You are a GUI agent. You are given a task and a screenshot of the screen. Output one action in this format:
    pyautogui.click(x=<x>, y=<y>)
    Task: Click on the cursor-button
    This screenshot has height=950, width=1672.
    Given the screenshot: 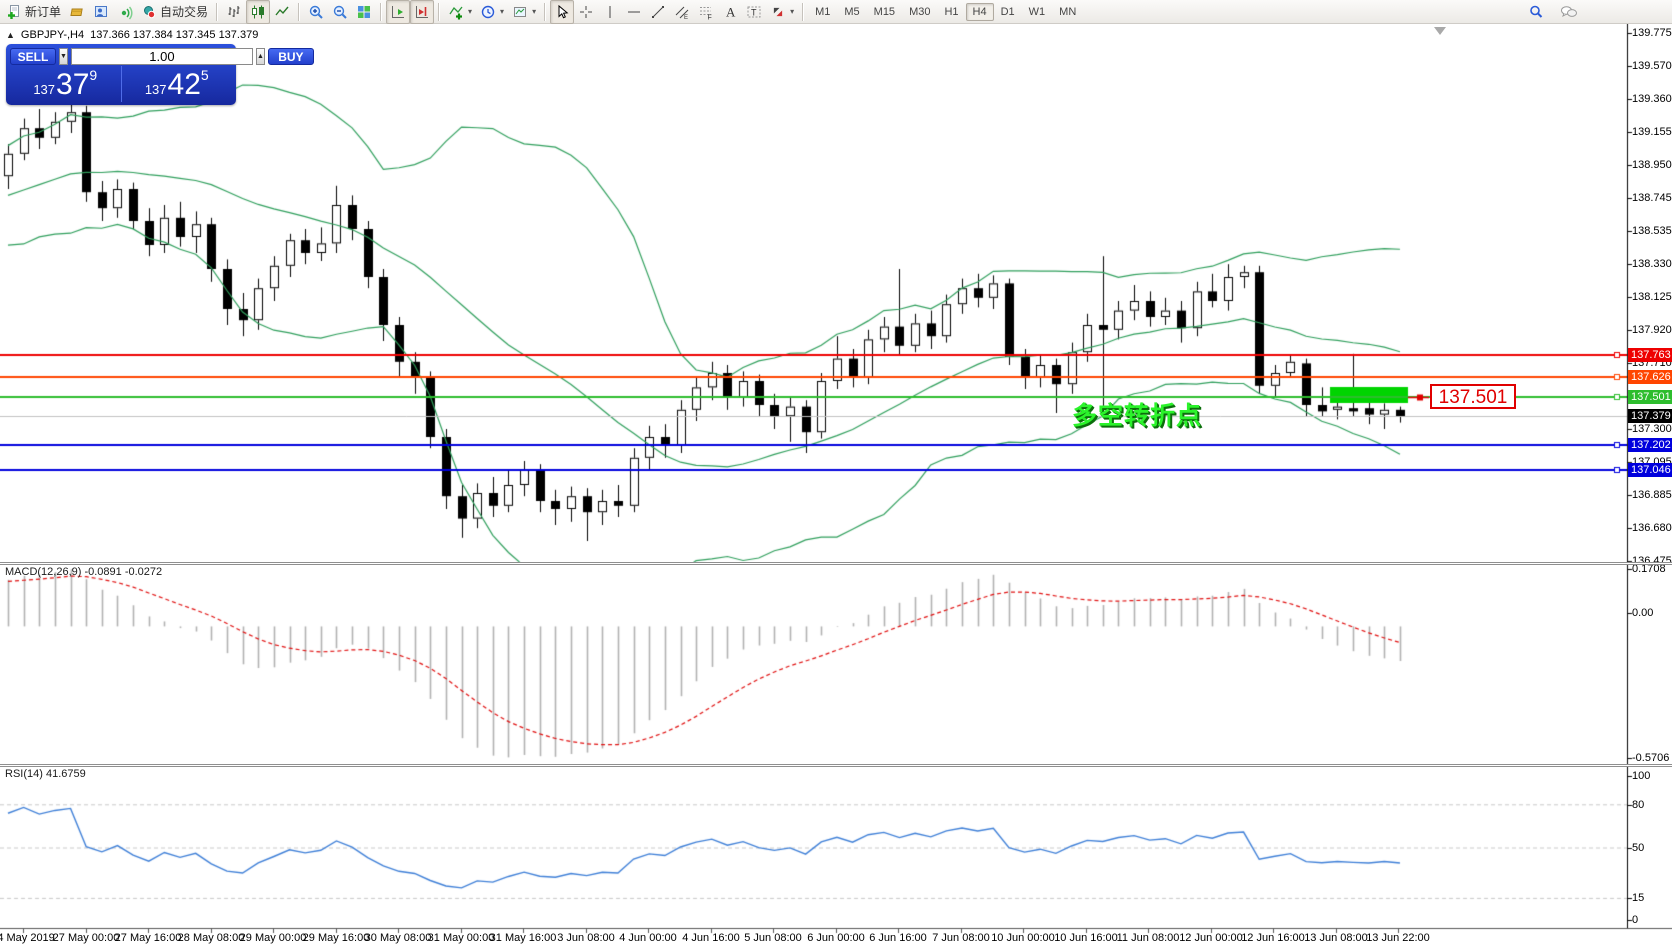 What is the action you would take?
    pyautogui.click(x=562, y=12)
    